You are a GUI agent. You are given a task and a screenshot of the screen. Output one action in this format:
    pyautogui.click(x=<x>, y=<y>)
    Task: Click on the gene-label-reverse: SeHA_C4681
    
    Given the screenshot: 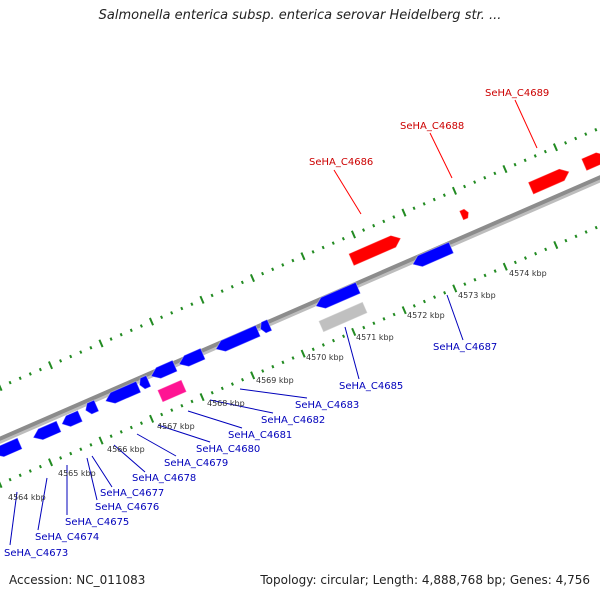 What is the action you would take?
    pyautogui.click(x=260, y=435)
    